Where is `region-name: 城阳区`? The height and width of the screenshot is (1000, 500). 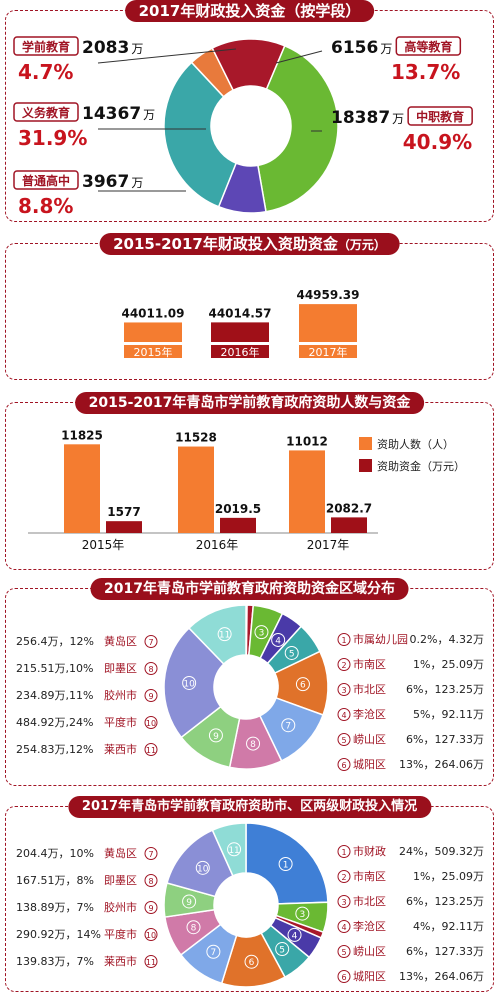 region-name: 城阳区 is located at coordinates (369, 764).